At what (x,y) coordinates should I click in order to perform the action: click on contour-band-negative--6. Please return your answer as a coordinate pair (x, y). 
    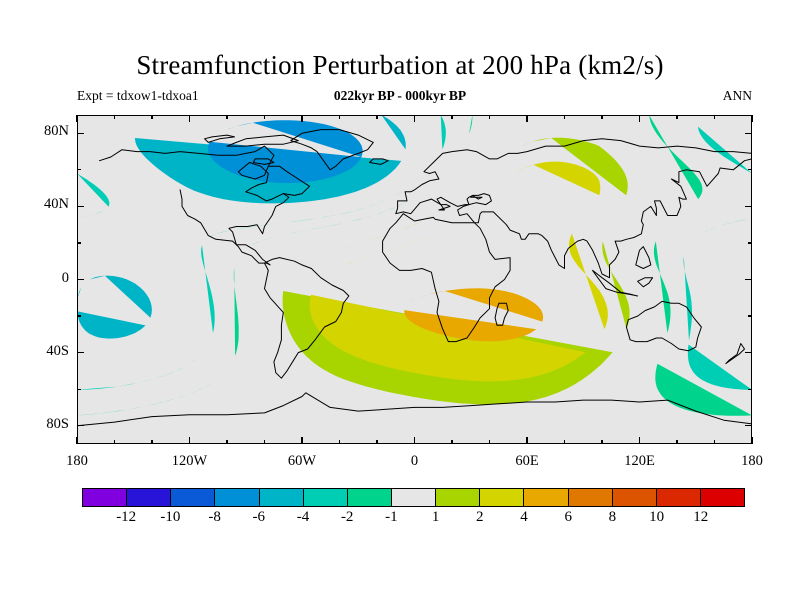
    Looking at the image, I should click on (285, 152).